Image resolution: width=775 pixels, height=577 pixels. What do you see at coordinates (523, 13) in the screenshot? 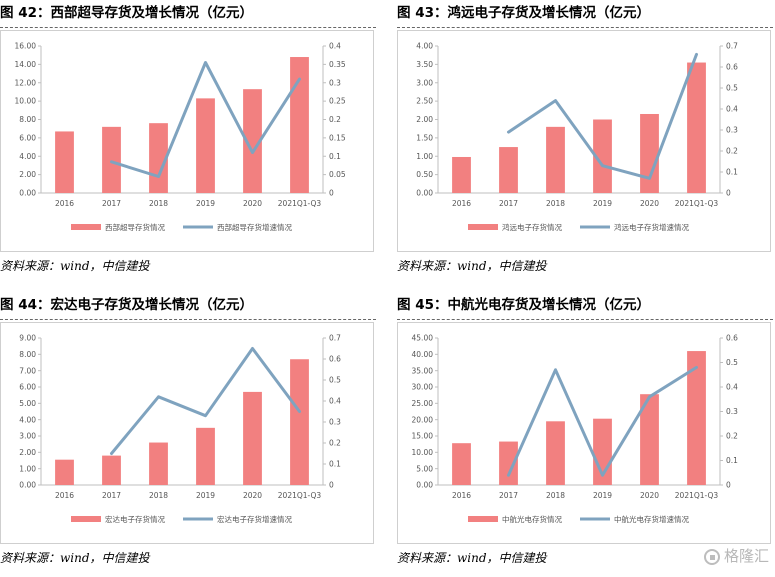
I see `panel-title: 图 43：鸿远电子存货及增长情况（亿元）` at bounding box center [523, 13].